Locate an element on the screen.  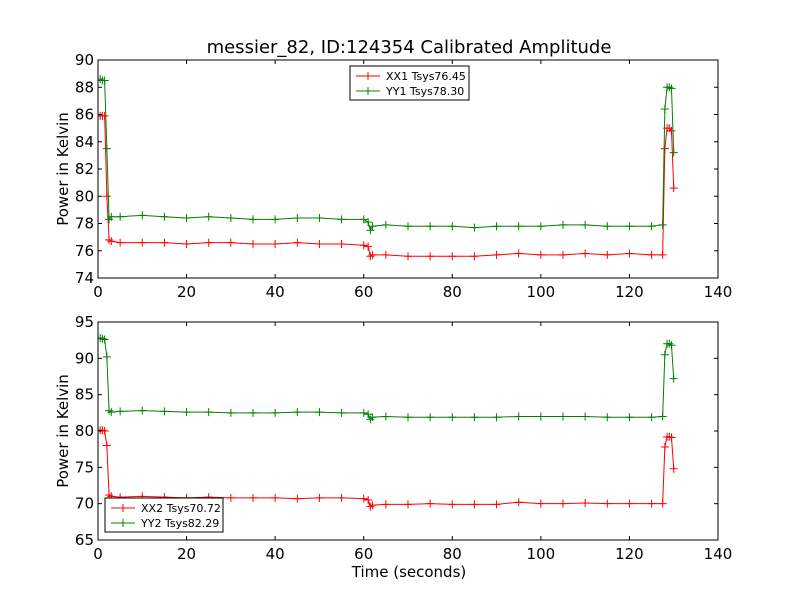
bottom-x-tick-label: 80 is located at coordinates (452, 554).